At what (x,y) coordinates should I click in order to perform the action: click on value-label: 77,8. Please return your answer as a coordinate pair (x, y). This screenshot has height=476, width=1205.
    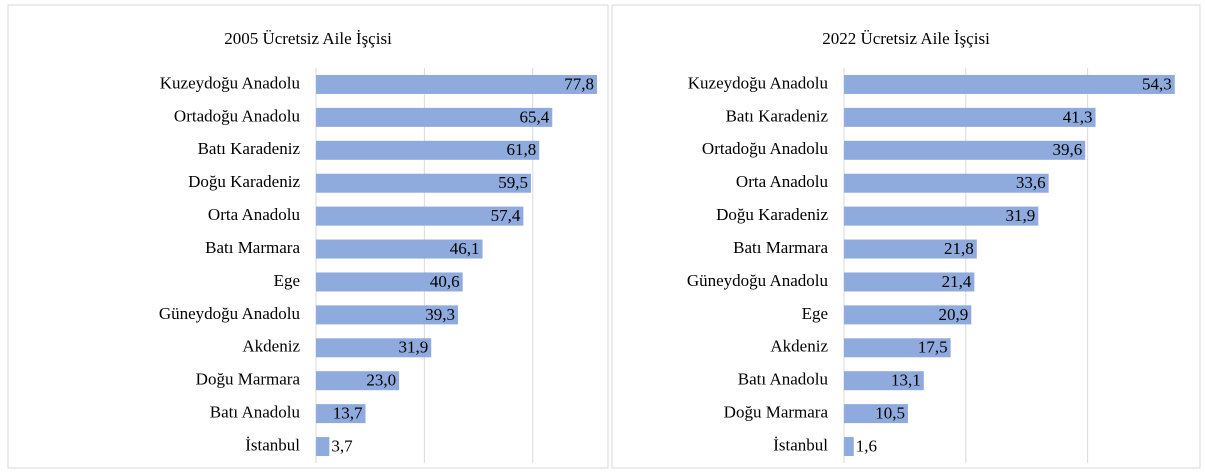
    Looking at the image, I should click on (579, 83).